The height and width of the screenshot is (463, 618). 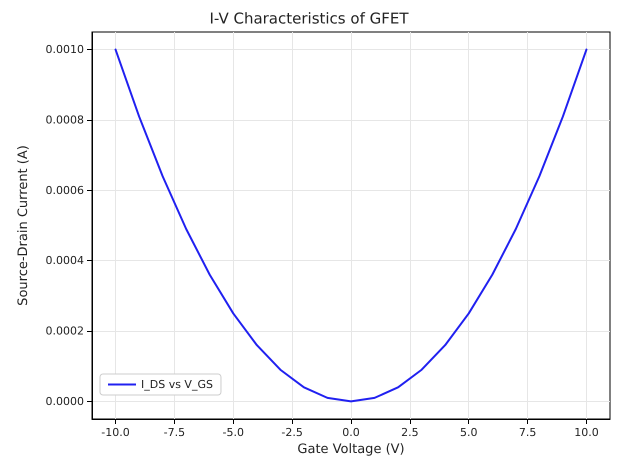 I want to click on x-tick-label: 10.0, so click(x=586, y=432).